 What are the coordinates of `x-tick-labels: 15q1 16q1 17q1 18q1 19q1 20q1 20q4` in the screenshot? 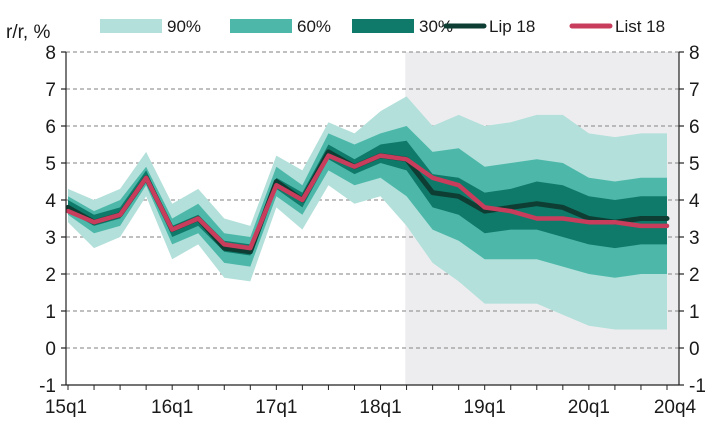 It's located at (371, 407).